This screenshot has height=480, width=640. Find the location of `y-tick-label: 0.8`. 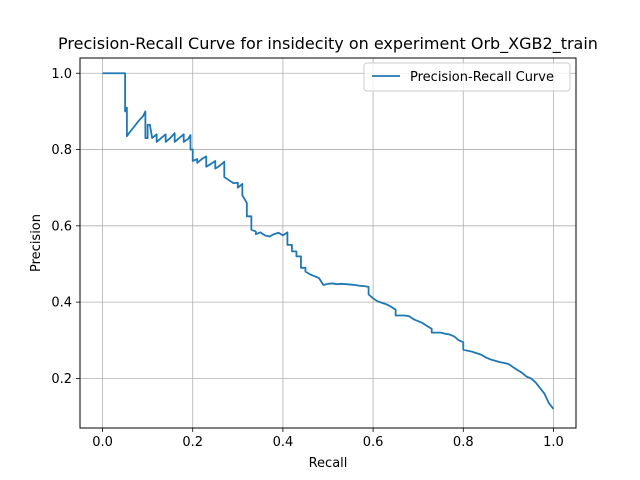

y-tick-label: 0.8 is located at coordinates (61, 150).